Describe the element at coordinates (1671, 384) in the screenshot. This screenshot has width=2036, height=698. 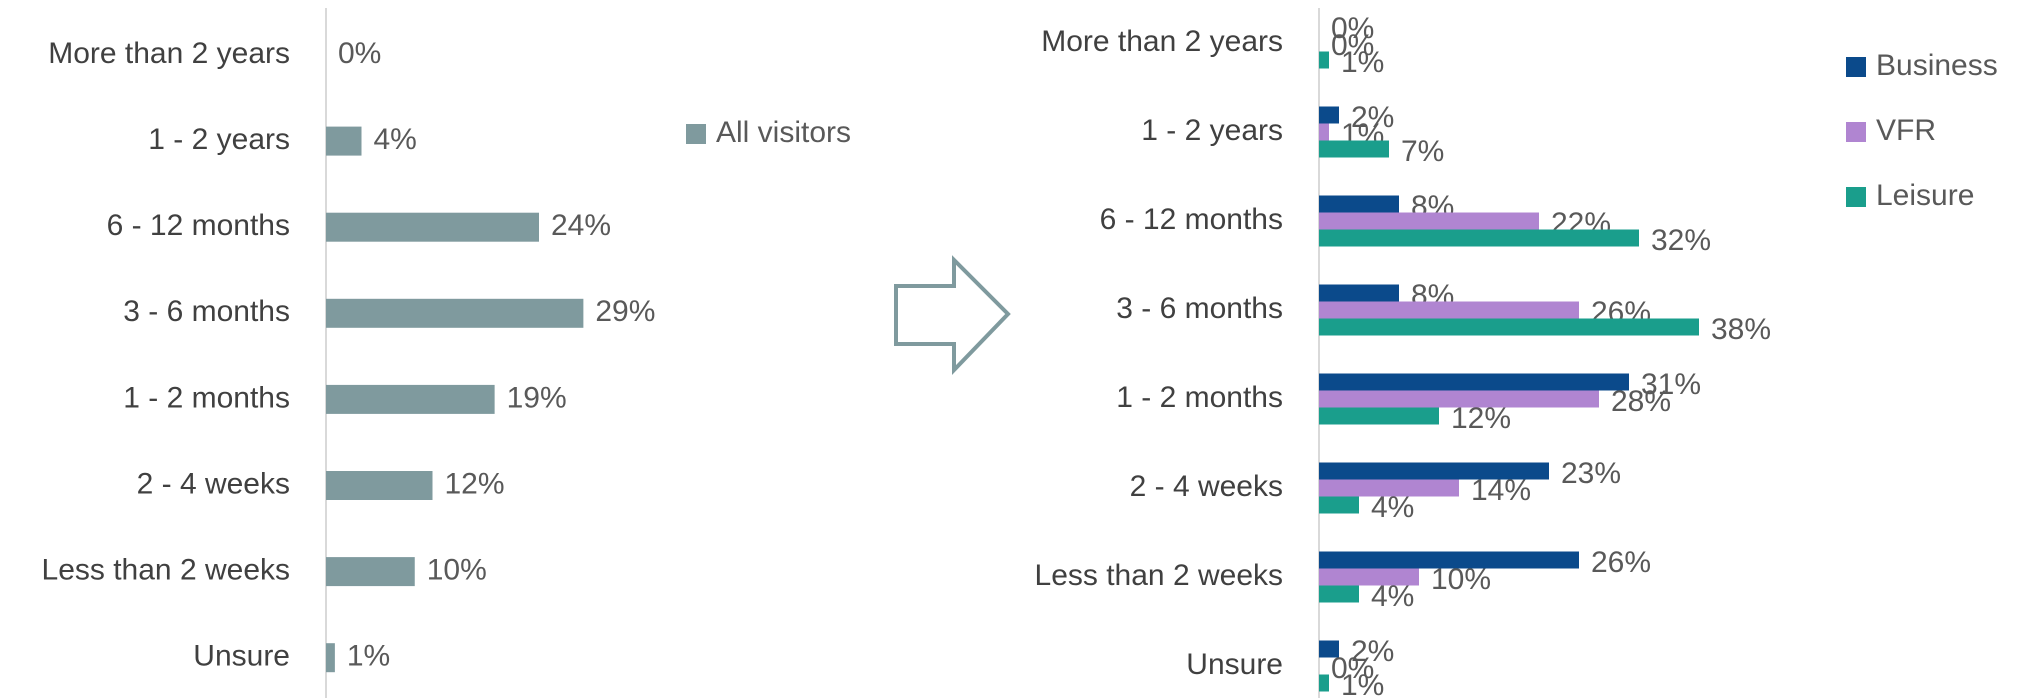
I see `value-label: 31%` at that location.